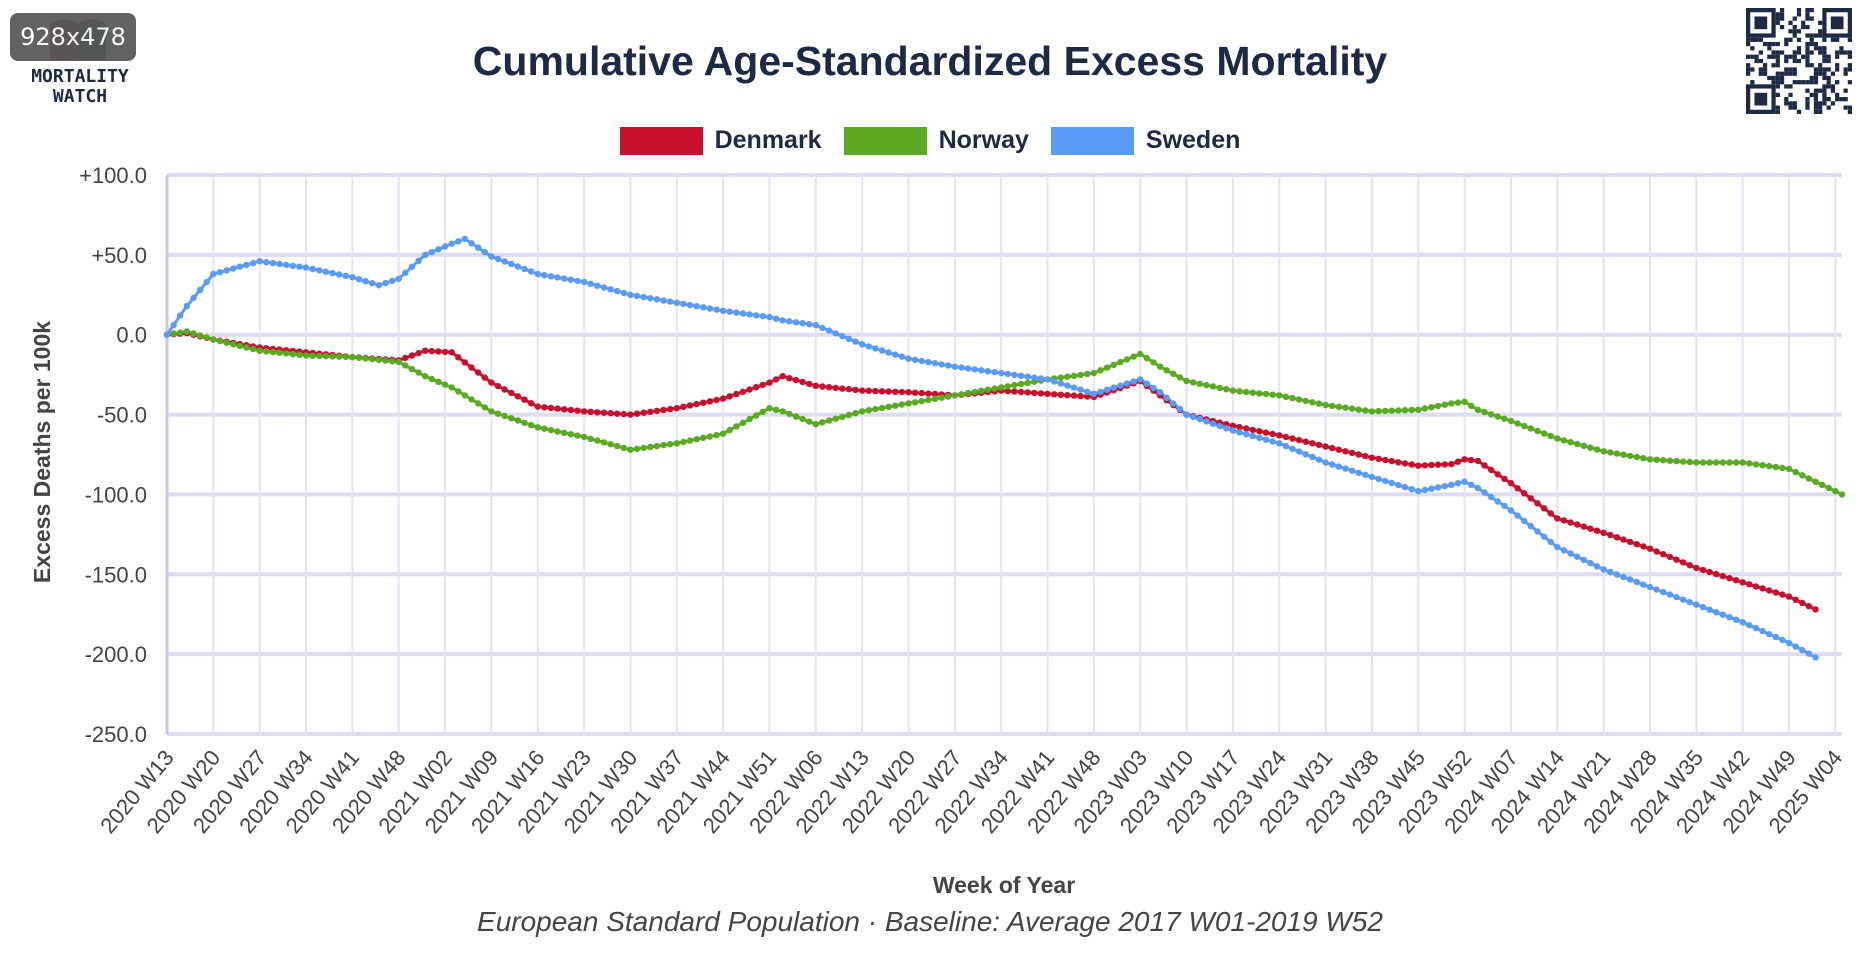 This screenshot has height=962, width=1860. I want to click on legend-item-denmark: Denmark, so click(720, 140).